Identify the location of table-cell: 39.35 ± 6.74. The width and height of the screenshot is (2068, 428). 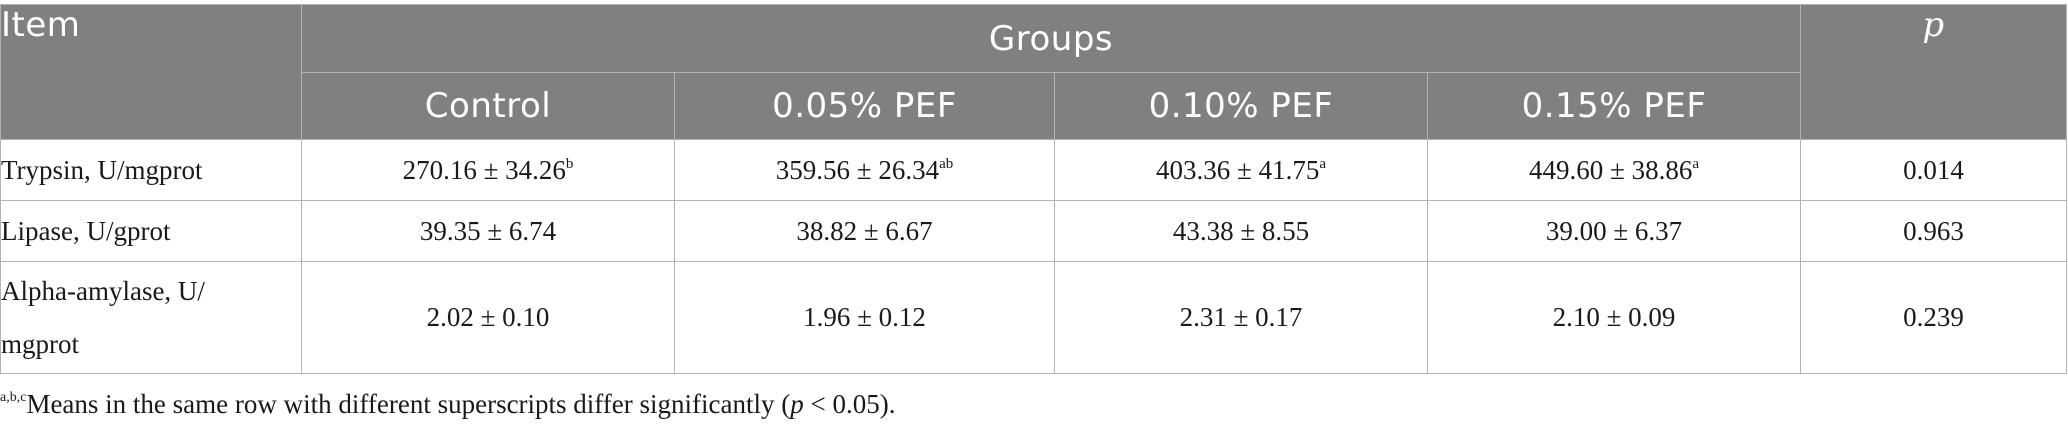
(488, 231).